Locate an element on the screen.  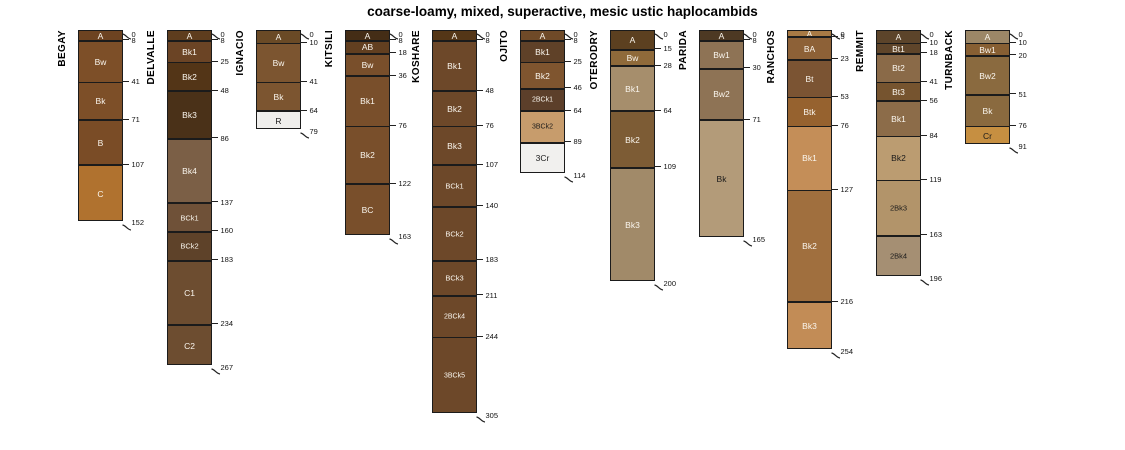
horizon-3bck5: 3BCk5 is located at coordinates (454, 375).